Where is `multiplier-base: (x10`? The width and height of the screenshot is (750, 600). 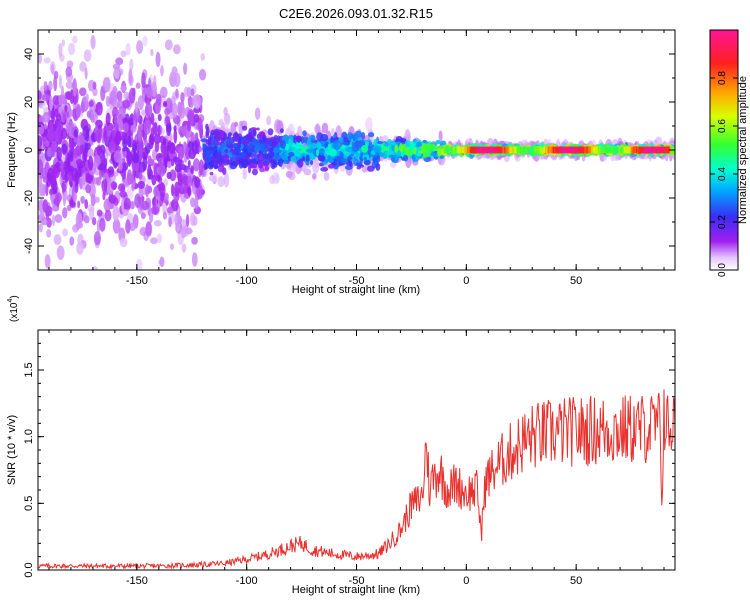
multiplier-base: (x10 is located at coordinates (14, 312).